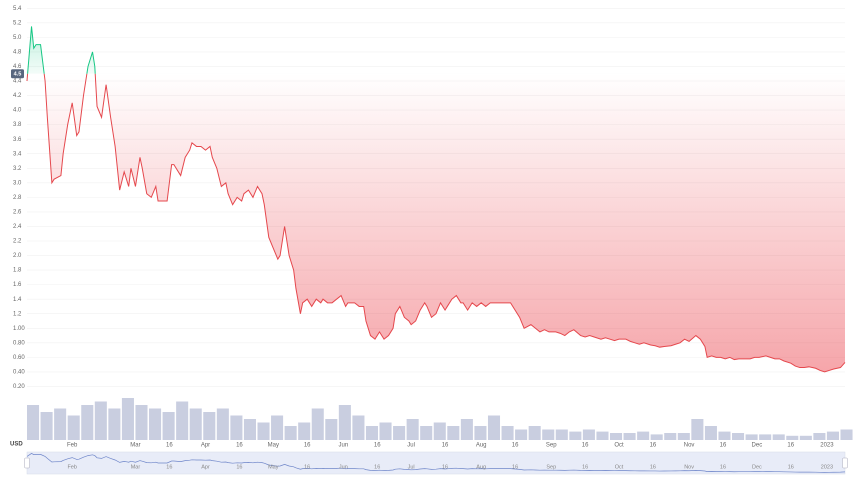 Image resolution: width=854 pixels, height=480 pixels. Describe the element at coordinates (17, 169) in the screenshot. I see `y-tick-label: 3.2` at that location.